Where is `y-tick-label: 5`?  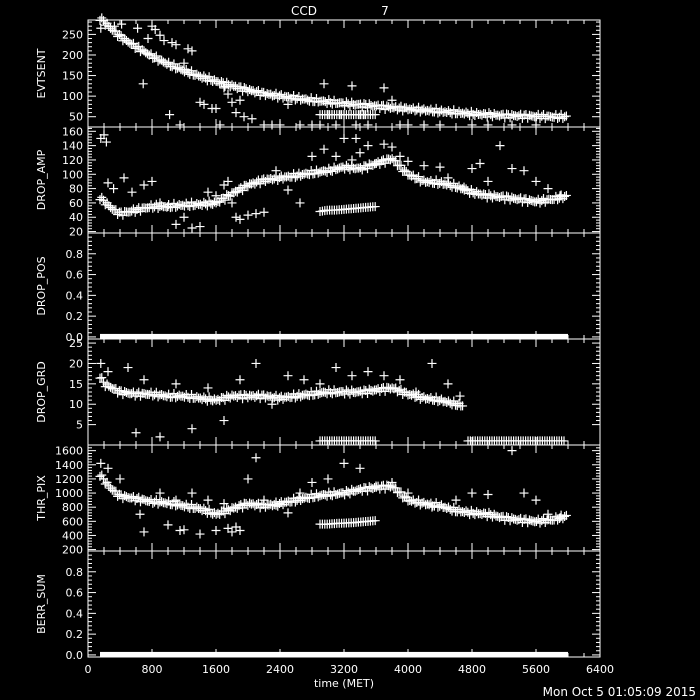
y-tick-label: 5 is located at coordinates (79, 425).